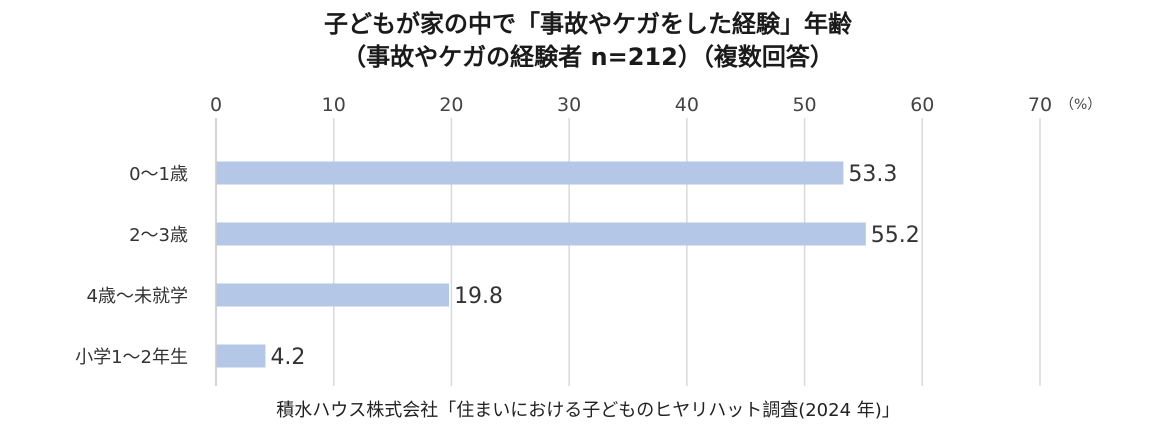  What do you see at coordinates (588, 57) in the screenshot?
I see `chart-subtitle: （事故やケガの経験者 n=212）（複数回答）` at bounding box center [588, 57].